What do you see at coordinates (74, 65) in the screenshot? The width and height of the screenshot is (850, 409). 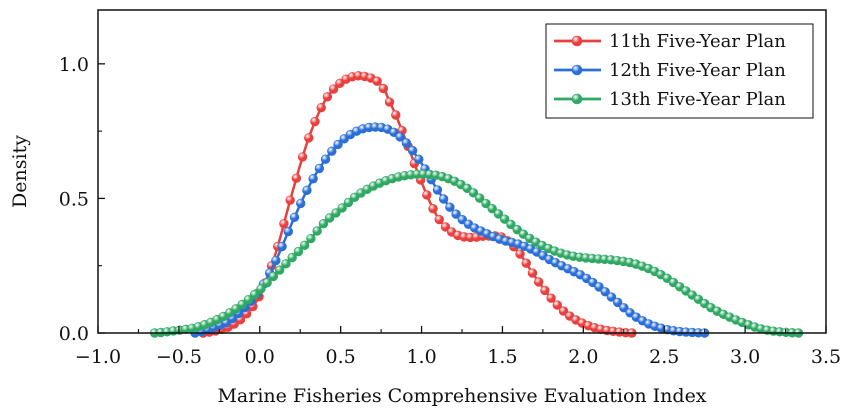 I see `y-tick-label: 1.0` at bounding box center [74, 65].